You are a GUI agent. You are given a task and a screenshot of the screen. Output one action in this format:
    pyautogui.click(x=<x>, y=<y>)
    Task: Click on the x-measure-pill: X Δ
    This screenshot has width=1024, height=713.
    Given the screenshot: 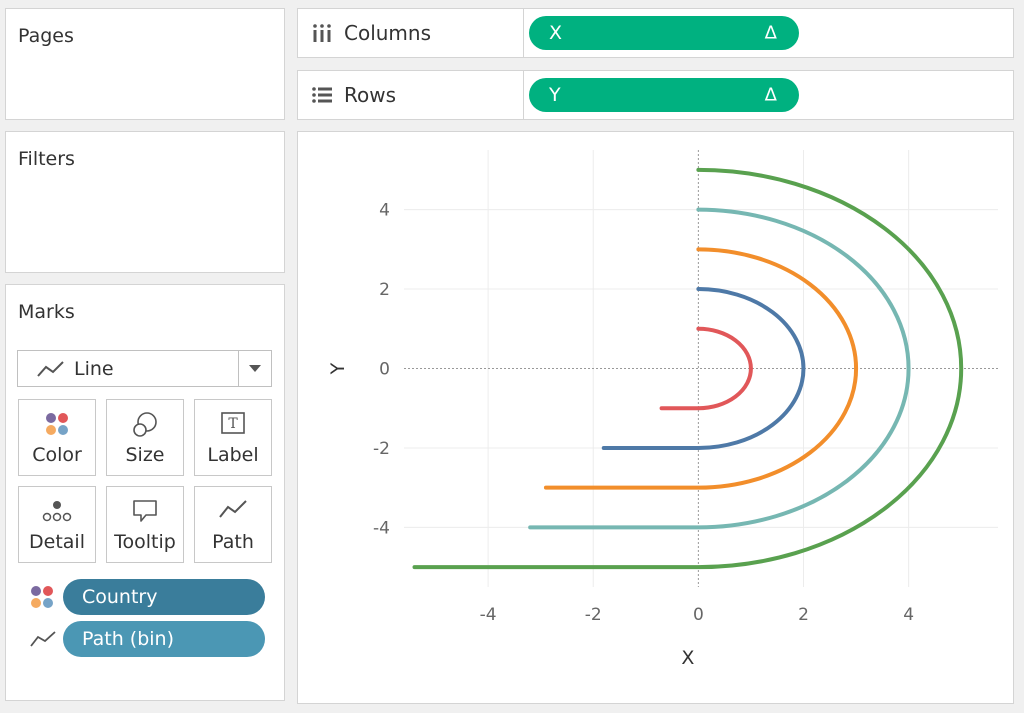 What is the action you would take?
    pyautogui.click(x=664, y=33)
    